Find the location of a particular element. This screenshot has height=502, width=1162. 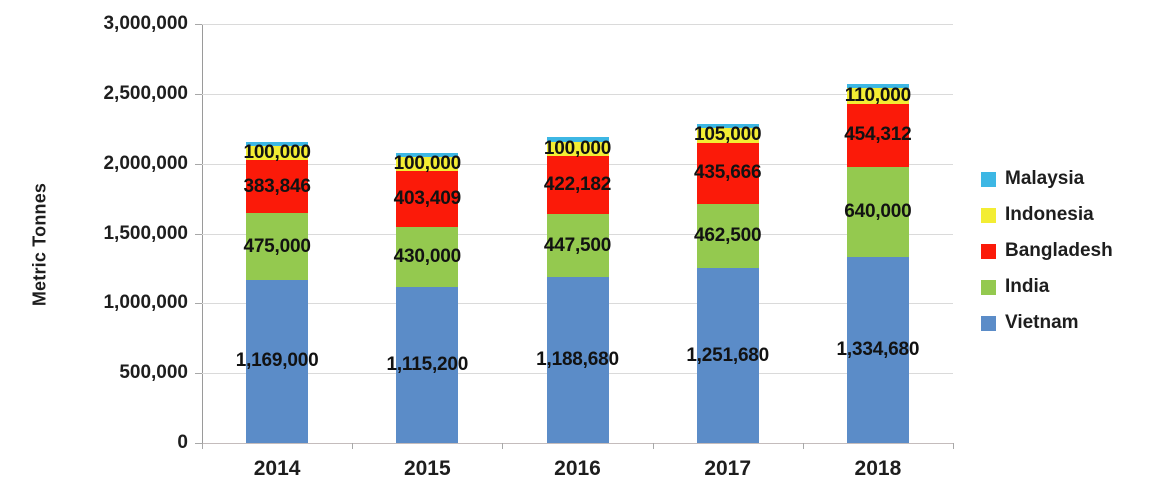

bar-value-label-indonesia-2017: 105,000 is located at coordinates (728, 135).